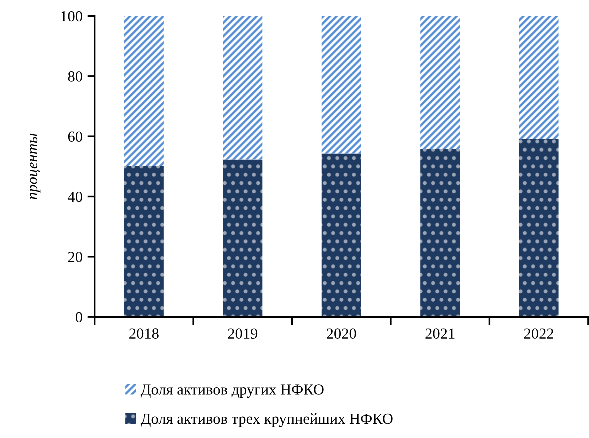  I want to click on x-tick-label: 2019, so click(243, 333).